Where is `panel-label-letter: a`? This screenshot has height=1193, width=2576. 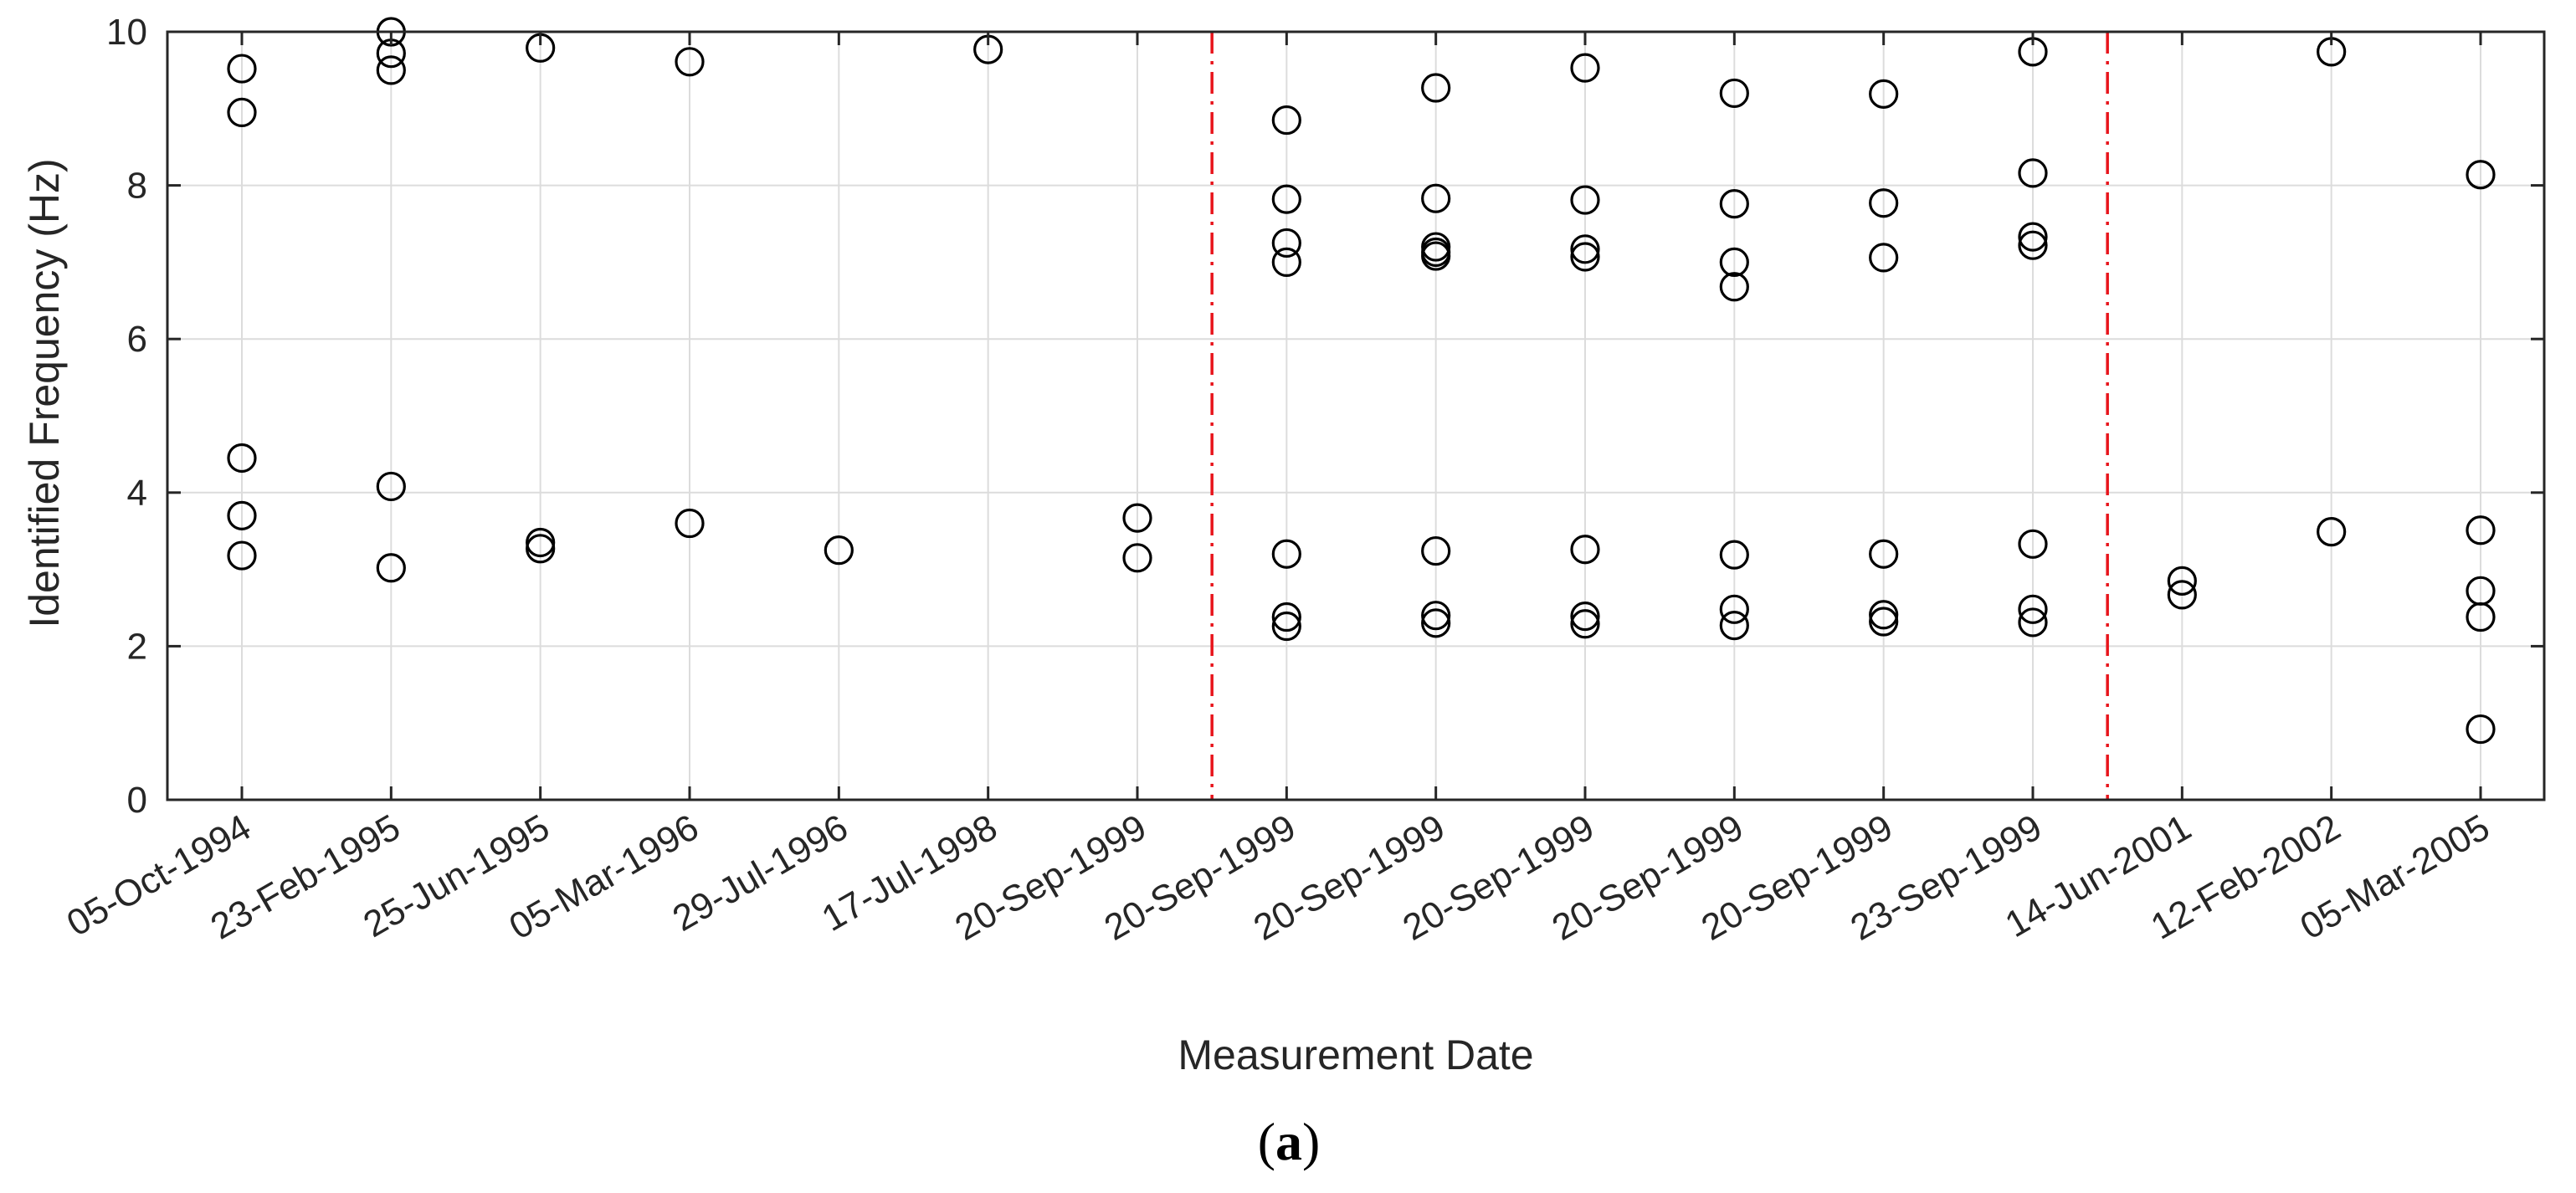 panel-label-letter: a is located at coordinates (1288, 1142).